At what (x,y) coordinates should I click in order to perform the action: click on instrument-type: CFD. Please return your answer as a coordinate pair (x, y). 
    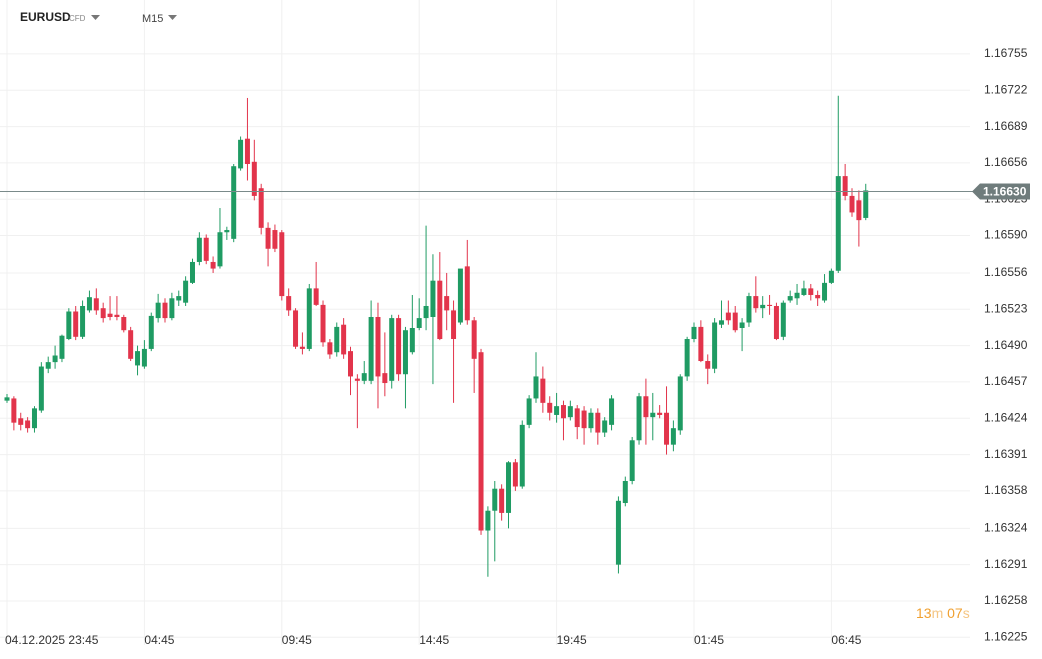
    Looking at the image, I should click on (77, 18).